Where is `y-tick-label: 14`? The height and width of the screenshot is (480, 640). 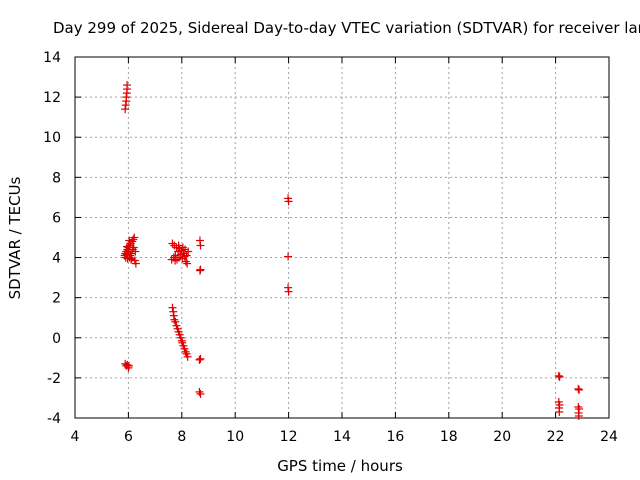
y-tick-label: 14 is located at coordinates (52, 58).